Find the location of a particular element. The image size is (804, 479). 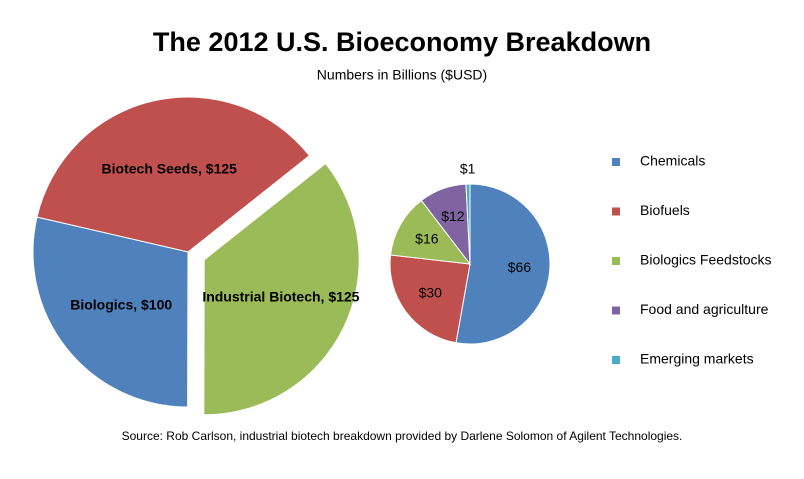

slice-label: Industrial Biotech, $125 is located at coordinates (281, 296).